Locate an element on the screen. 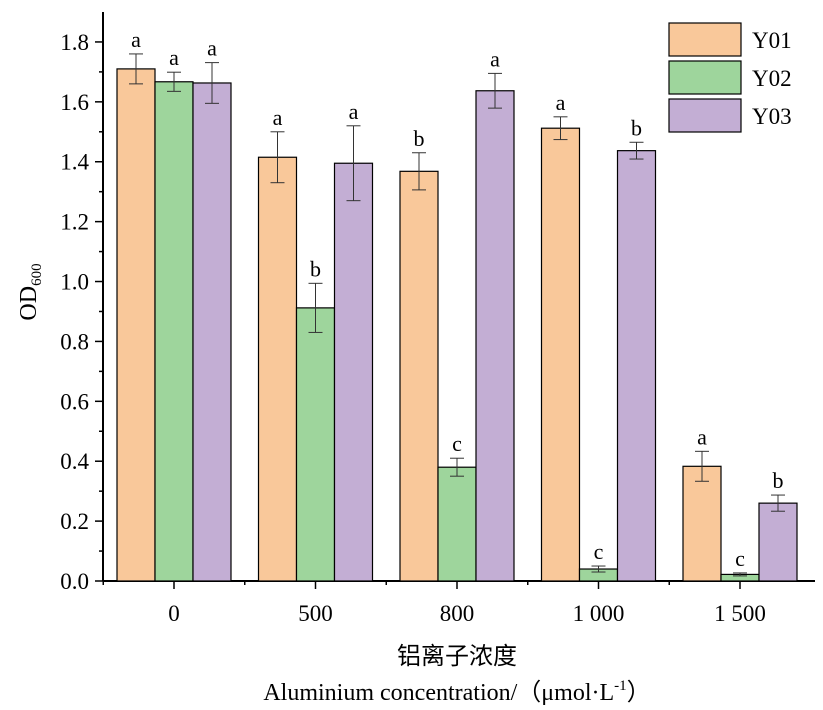 The width and height of the screenshot is (823, 710). legend-label-y03: Y03 is located at coordinates (772, 116).